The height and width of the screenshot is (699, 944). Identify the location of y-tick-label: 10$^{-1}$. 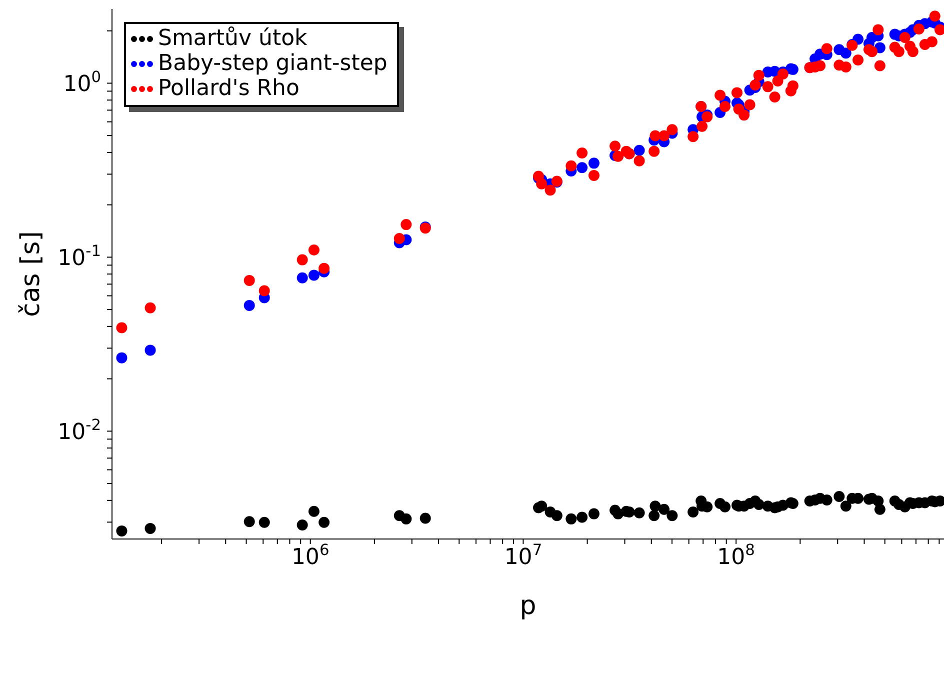
(79, 257).